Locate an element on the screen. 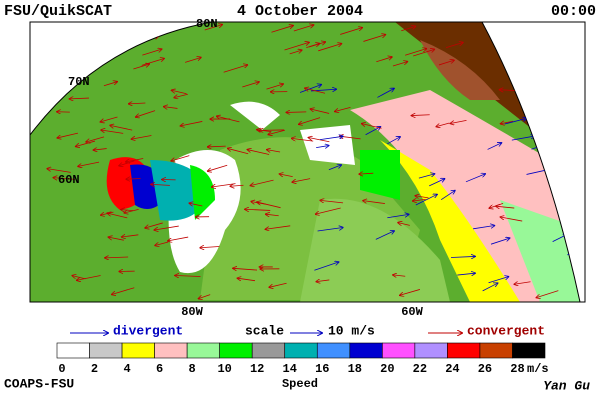  header-left: FSU/QuikSCAT is located at coordinates (58, 11).